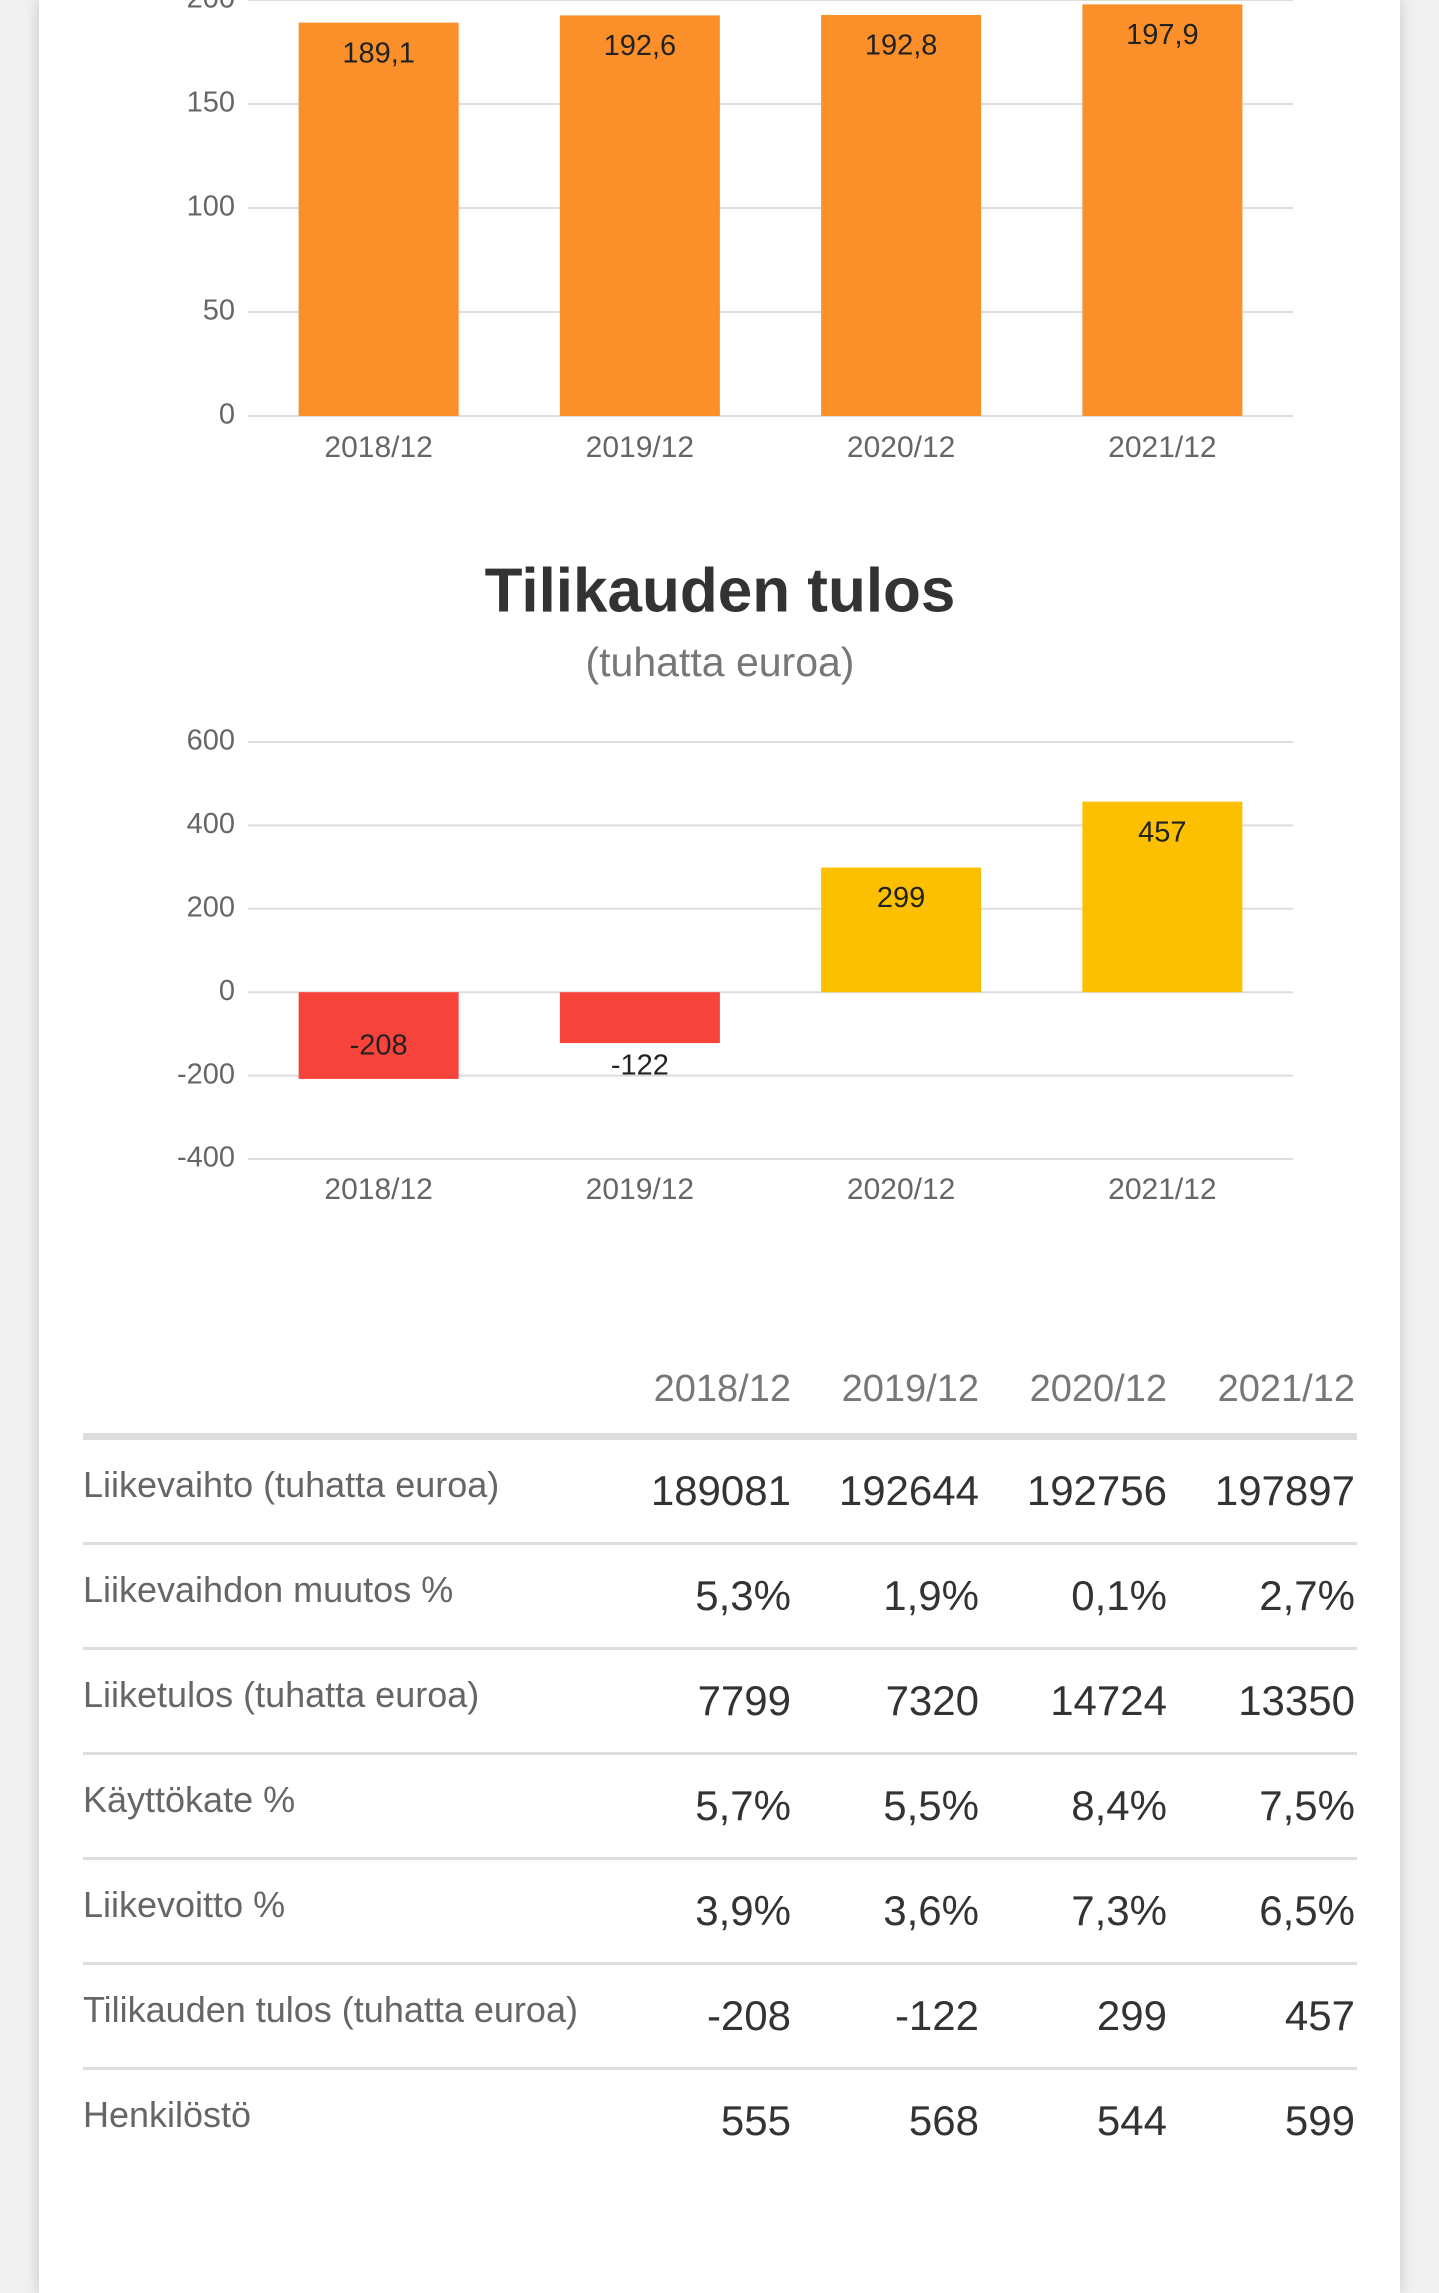 This screenshot has height=2293, width=1439. I want to click on row-label: Henkilöstö, so click(167, 2114).